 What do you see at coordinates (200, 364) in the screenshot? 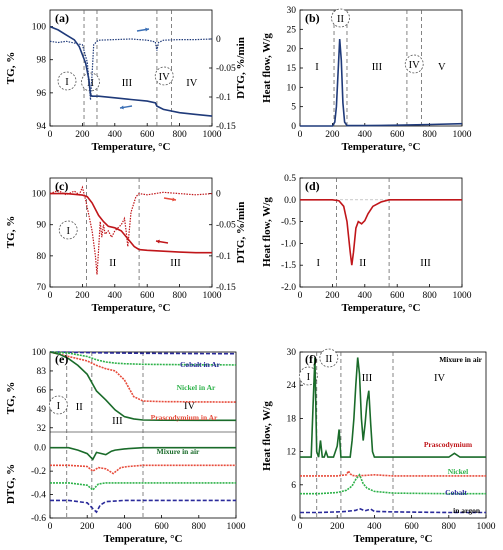
I see `series-label: Cobalt in Ar` at bounding box center [200, 364].